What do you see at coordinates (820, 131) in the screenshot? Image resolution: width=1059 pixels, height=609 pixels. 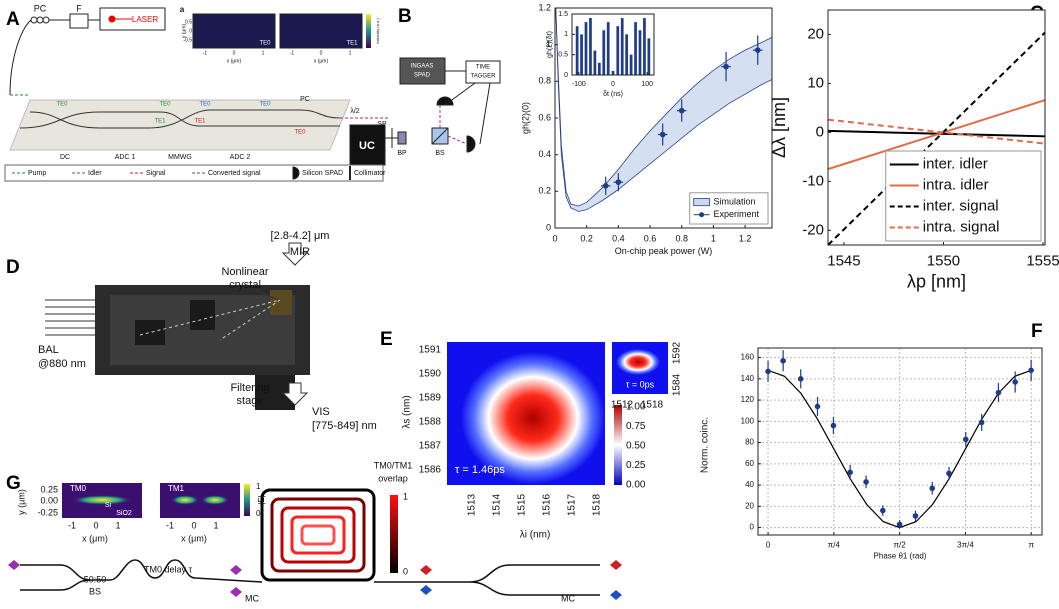 I see `y-tick-label: 0` at bounding box center [820, 131].